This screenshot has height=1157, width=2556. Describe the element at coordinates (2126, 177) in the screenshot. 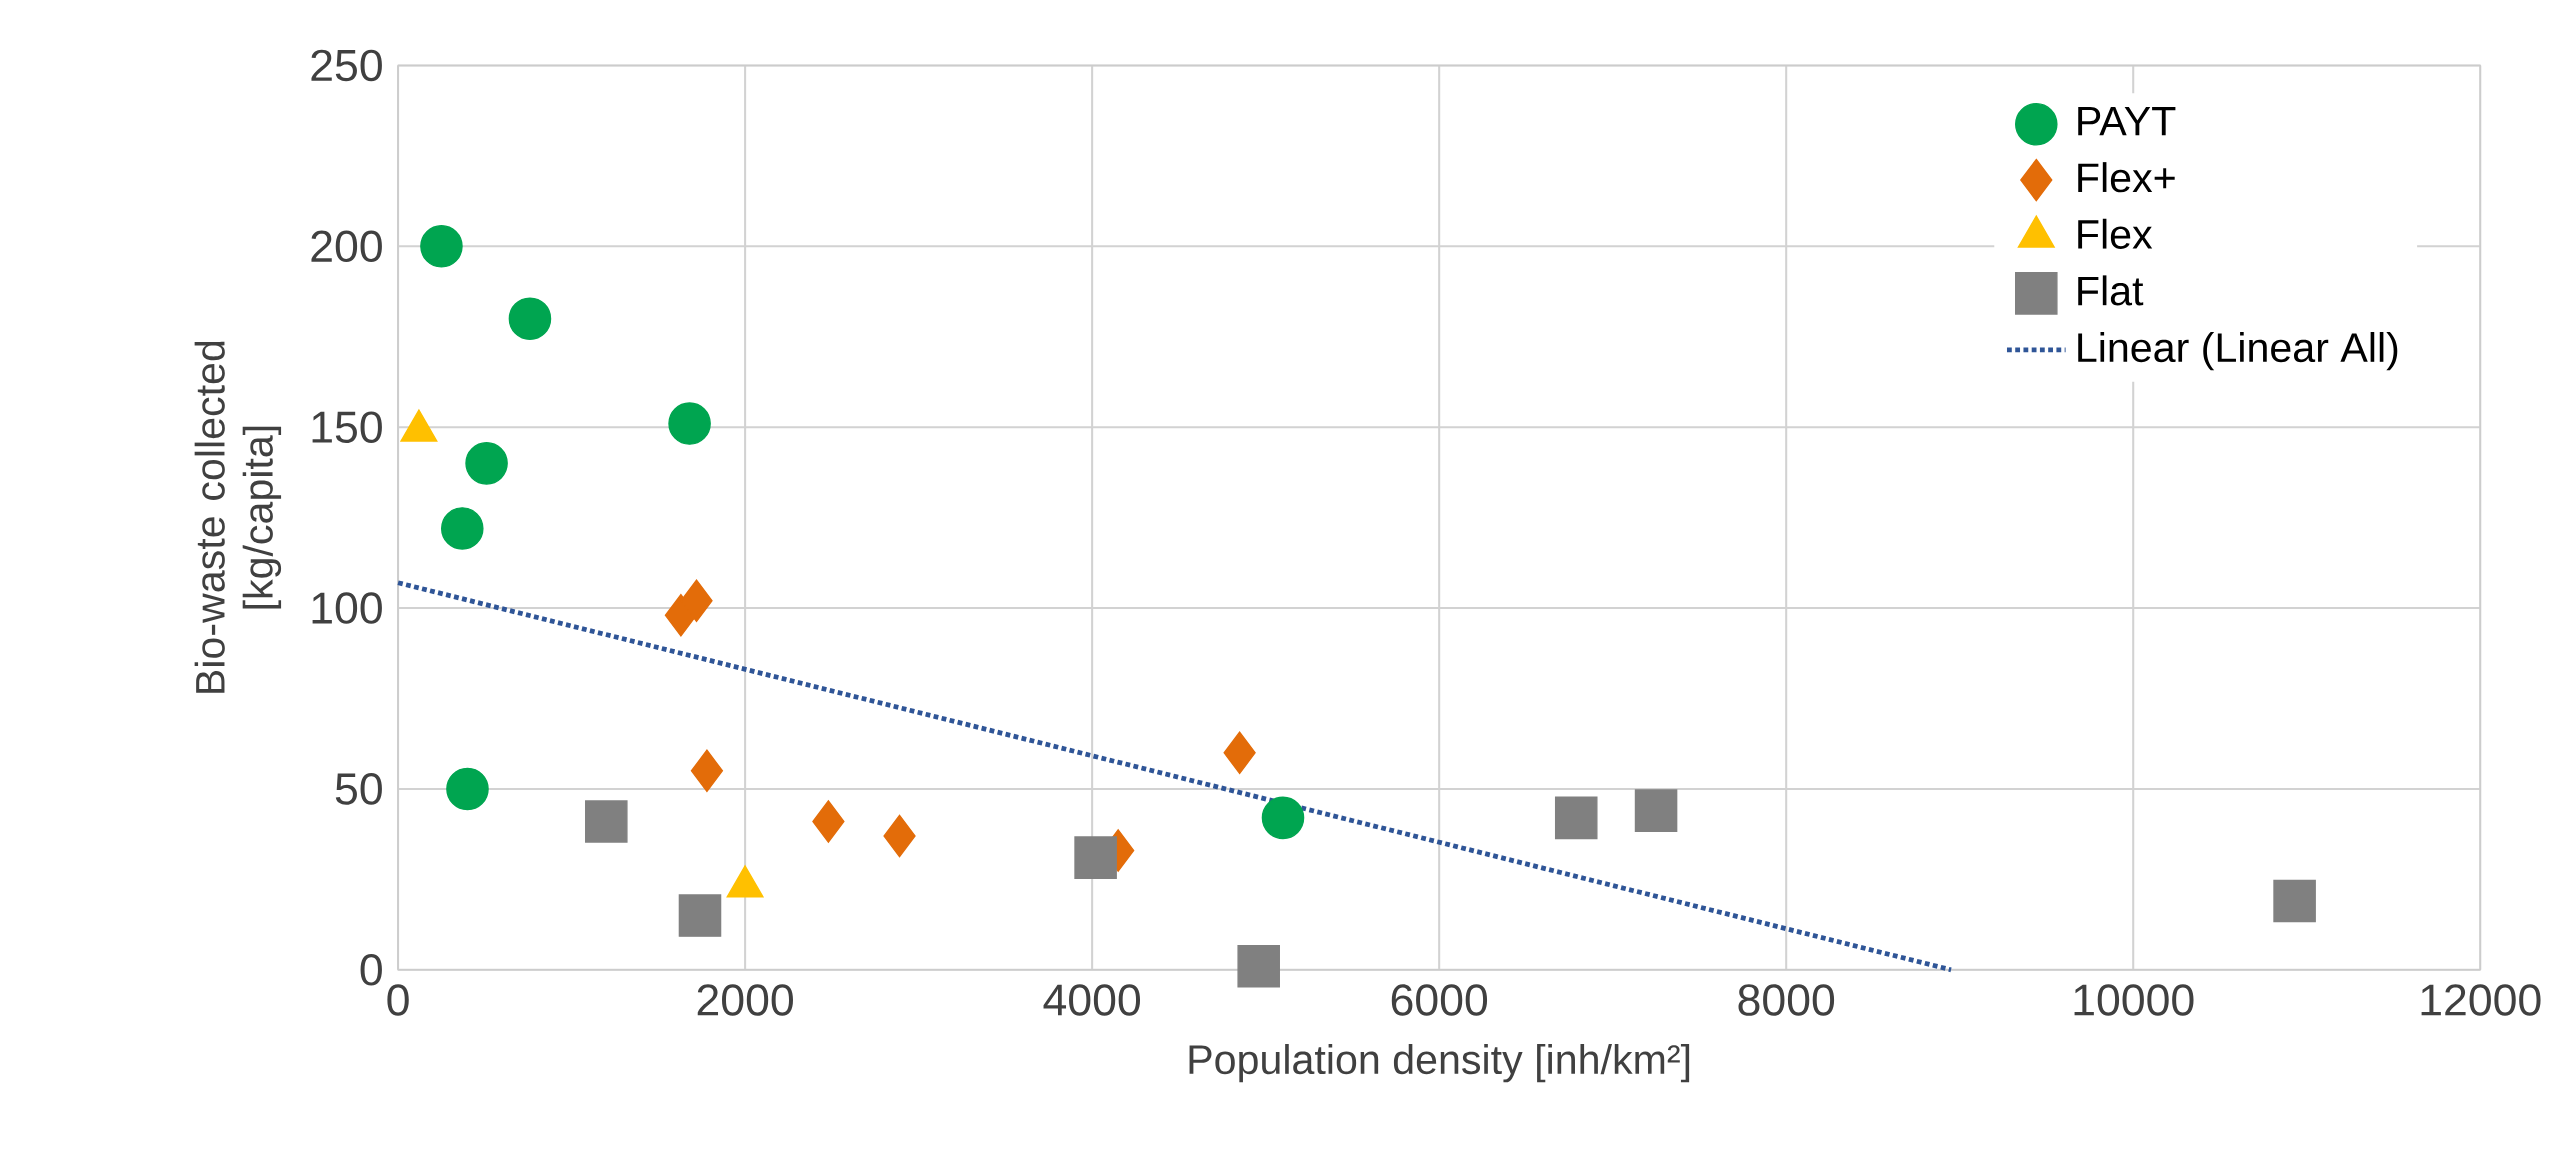

I see `legend-label: Flex+` at that location.